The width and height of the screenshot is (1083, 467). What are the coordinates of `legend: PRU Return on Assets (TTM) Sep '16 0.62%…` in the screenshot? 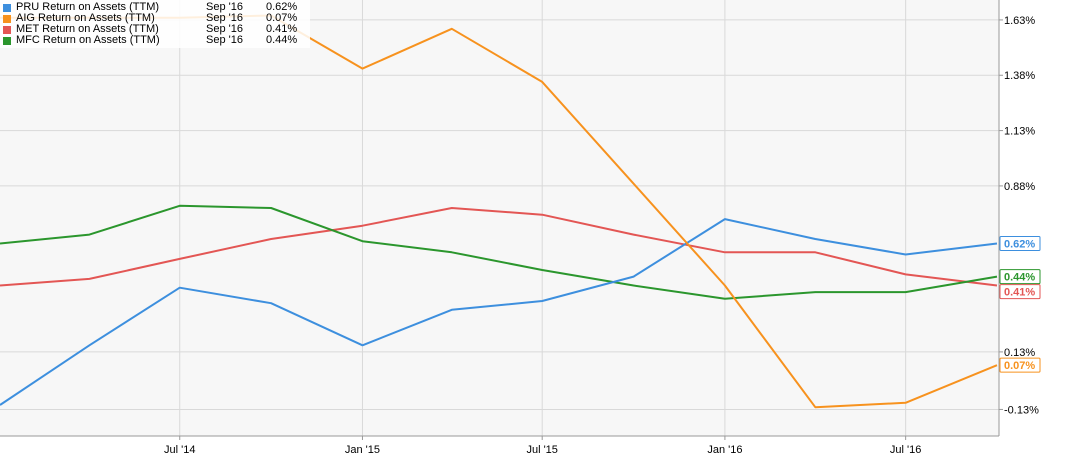 It's located at (155, 24).